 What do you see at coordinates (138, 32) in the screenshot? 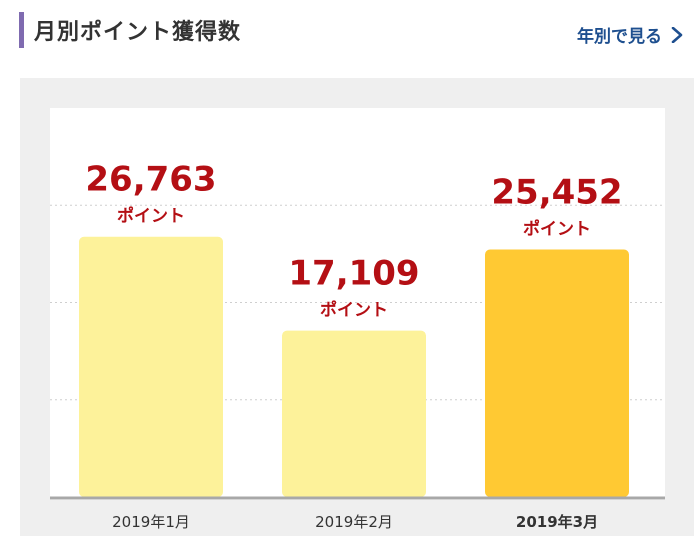
I see `page-title: 月別ポイント獲得数` at bounding box center [138, 32].